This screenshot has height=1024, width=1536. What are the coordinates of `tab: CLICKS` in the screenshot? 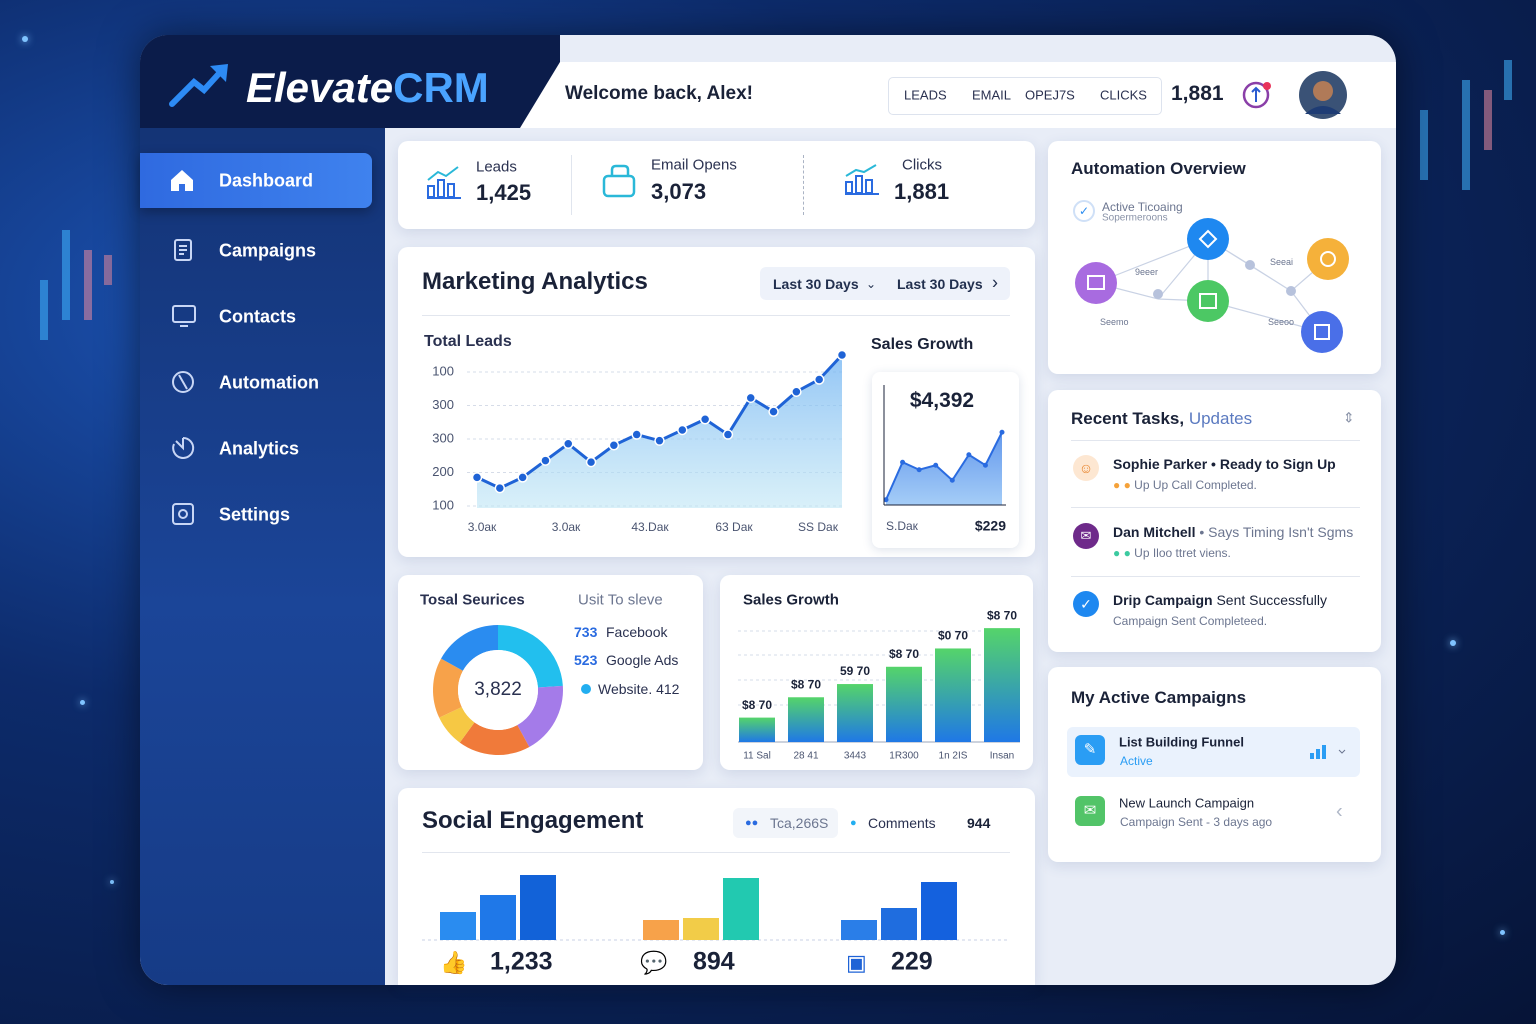 It's located at (1123, 95).